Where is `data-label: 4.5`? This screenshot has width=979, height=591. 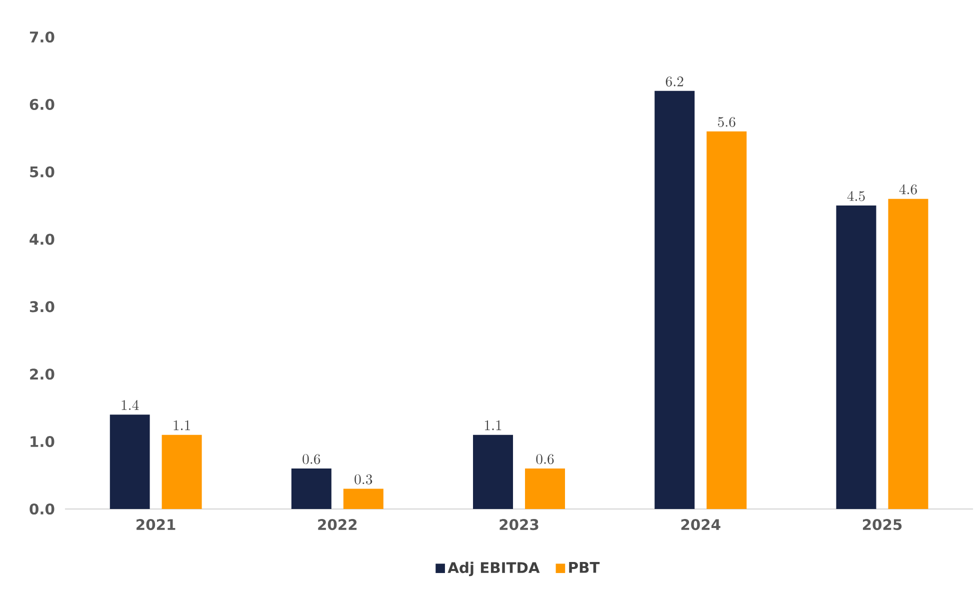
data-label: 4.5 is located at coordinates (856, 196).